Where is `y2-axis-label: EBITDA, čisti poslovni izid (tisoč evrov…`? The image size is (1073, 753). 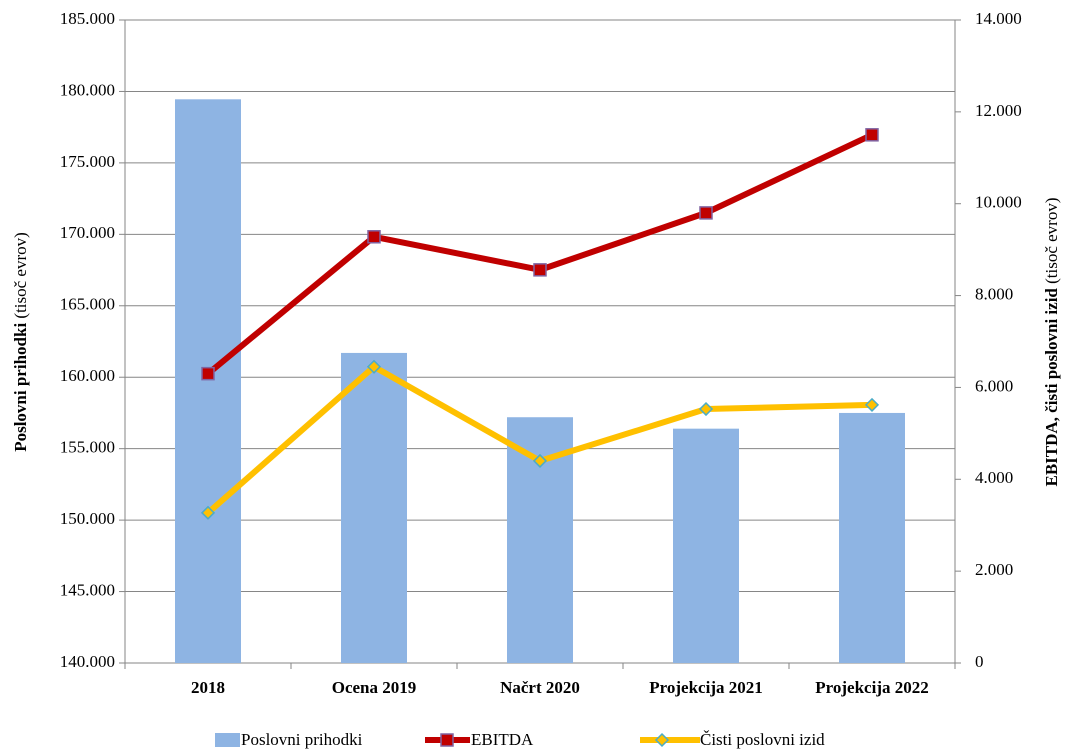 y2-axis-label: EBITDA, čisti poslovni izid (tisoč evrov… is located at coordinates (1051, 341).